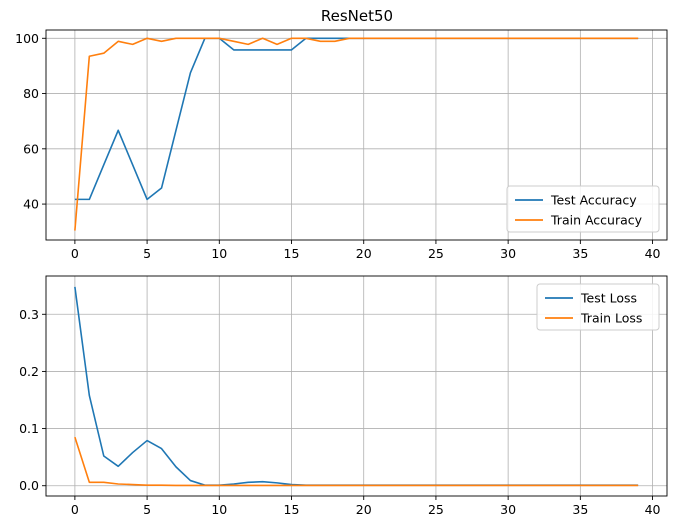  Describe the element at coordinates (593, 200) in the screenshot. I see `legend-label: Test Accuracy` at that location.